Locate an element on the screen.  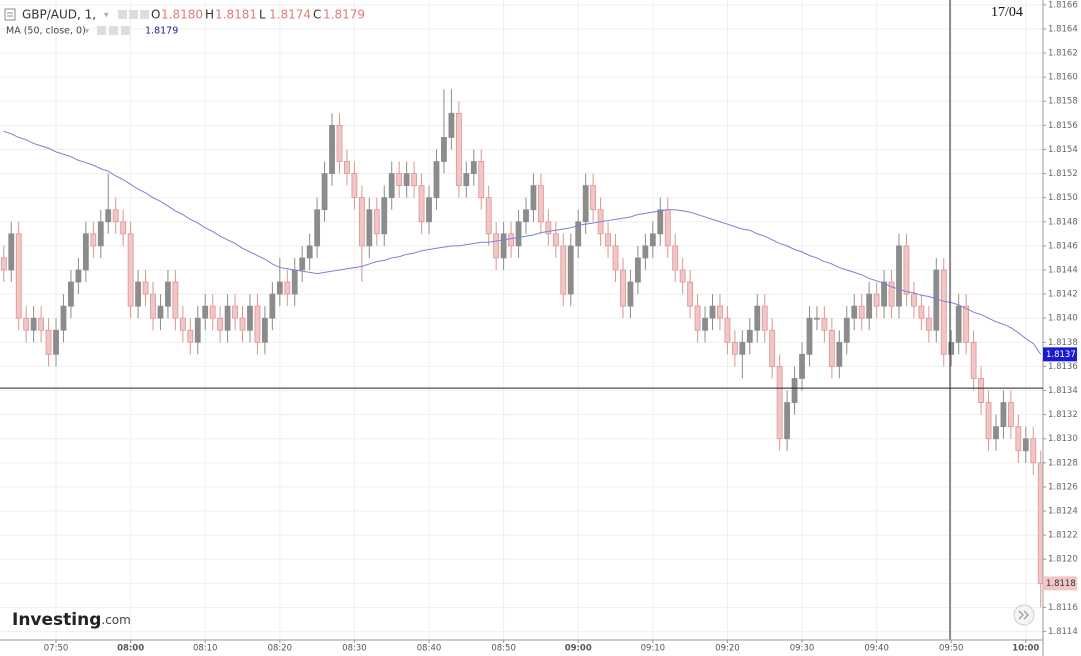
last-price-label: 1.8118 is located at coordinates (1061, 584).